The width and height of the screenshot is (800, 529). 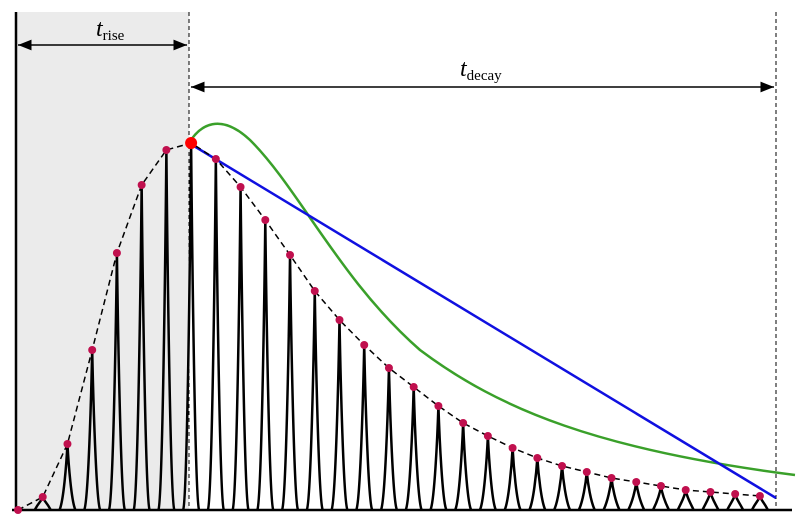 I want to click on decay-symbol: t, so click(x=464, y=69).